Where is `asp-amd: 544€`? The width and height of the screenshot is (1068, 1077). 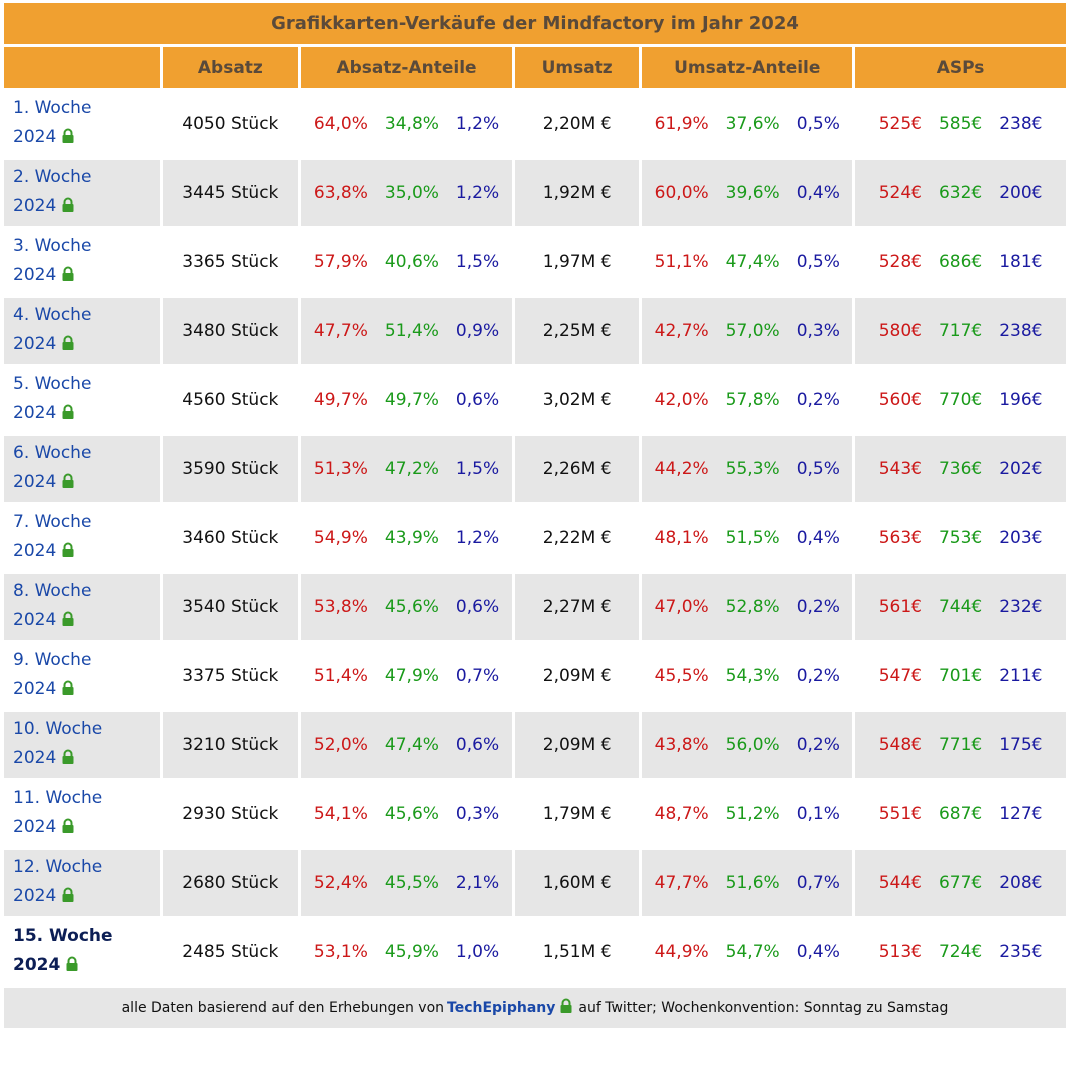 asp-amd: 544€ is located at coordinates (900, 883).